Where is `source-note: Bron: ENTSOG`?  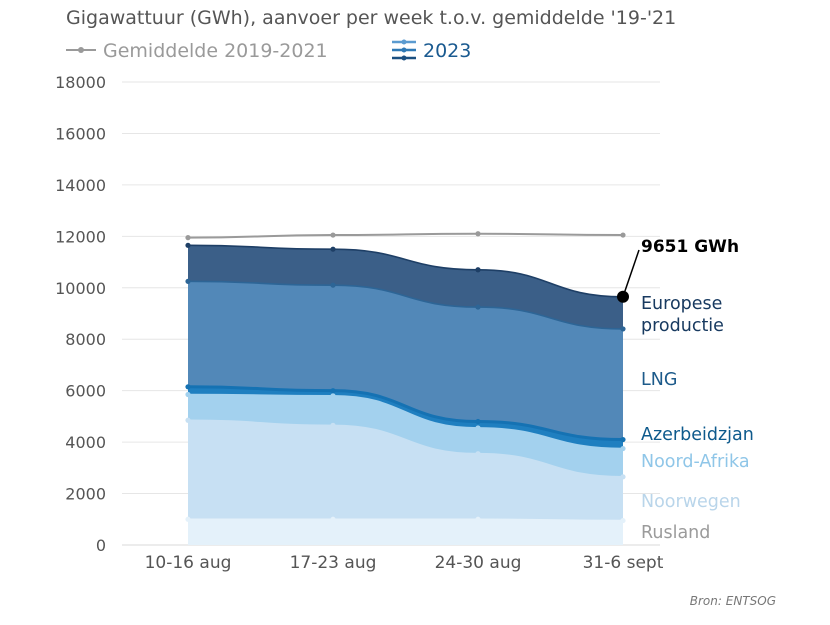 source-note: Bron: ENTSOG is located at coordinates (733, 601).